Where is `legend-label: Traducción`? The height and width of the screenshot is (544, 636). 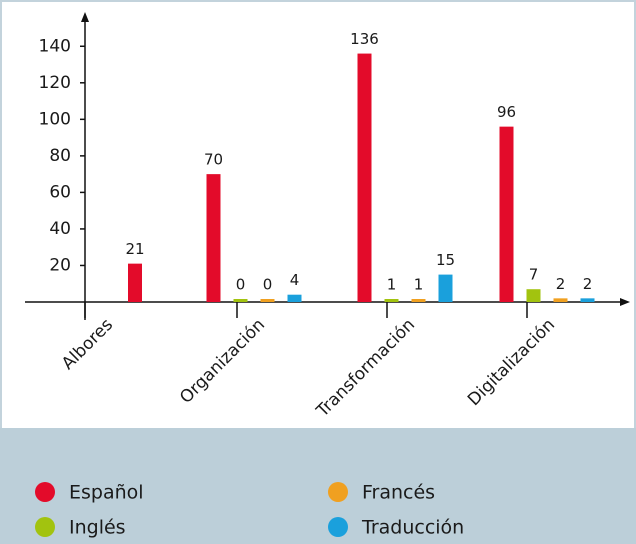 legend-label: Traducción is located at coordinates (412, 528).